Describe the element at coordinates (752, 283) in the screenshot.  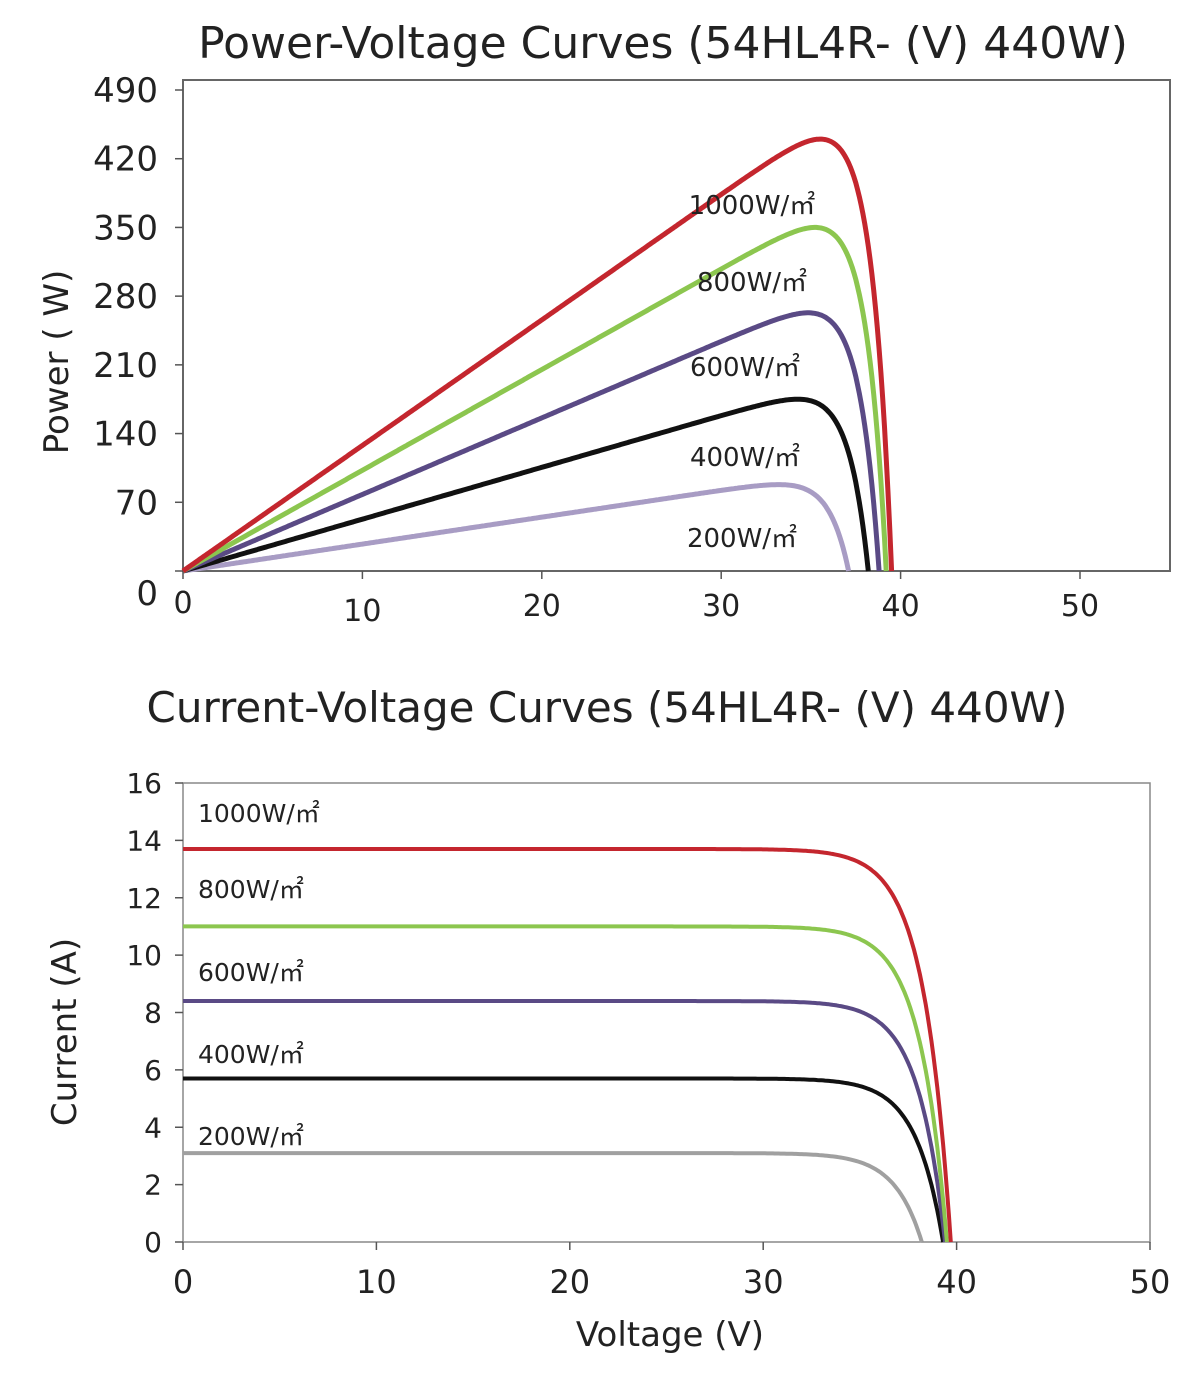
I see `pv-label-800: 800W/㎡` at that location.